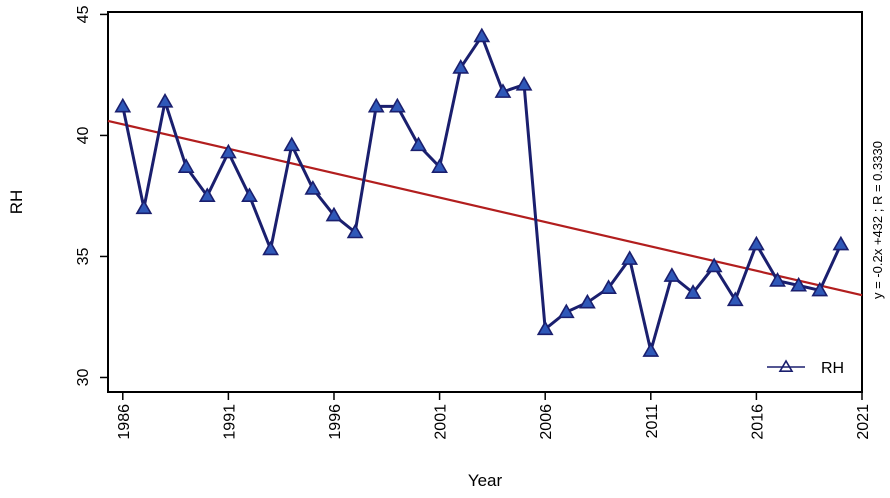 This screenshot has height=498, width=890. What do you see at coordinates (441, 422) in the screenshot?
I see `x-tick-label: 2001` at bounding box center [441, 422].